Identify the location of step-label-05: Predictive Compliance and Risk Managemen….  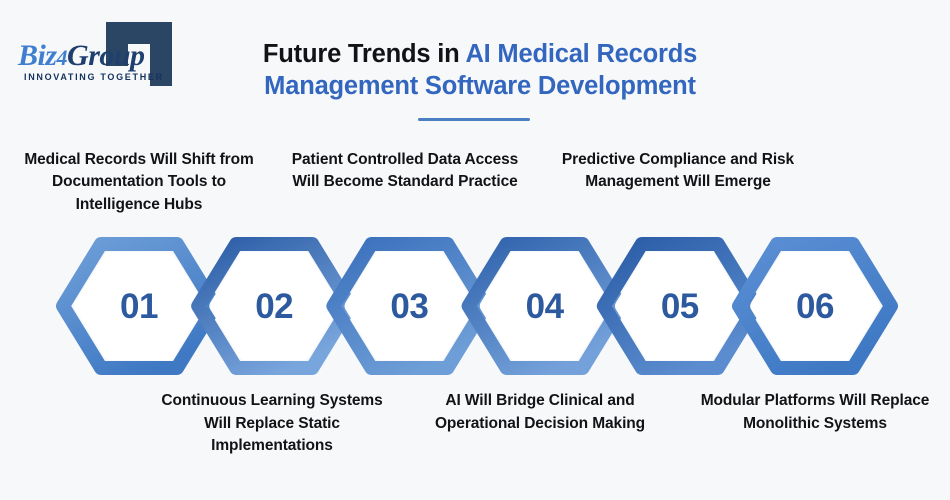
(678, 170).